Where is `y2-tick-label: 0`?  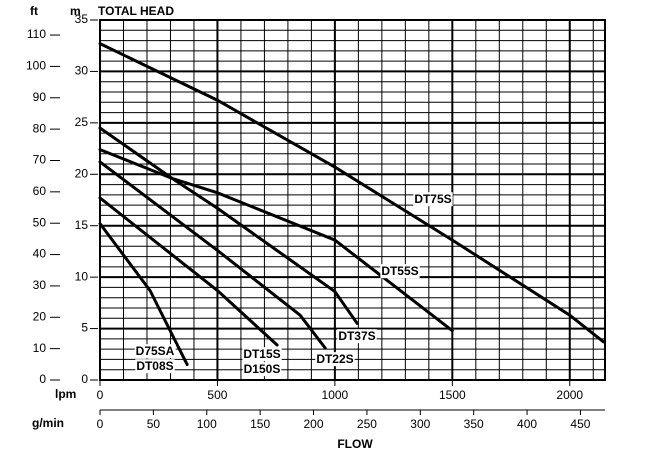 y2-tick-label: 0 is located at coordinates (42, 379).